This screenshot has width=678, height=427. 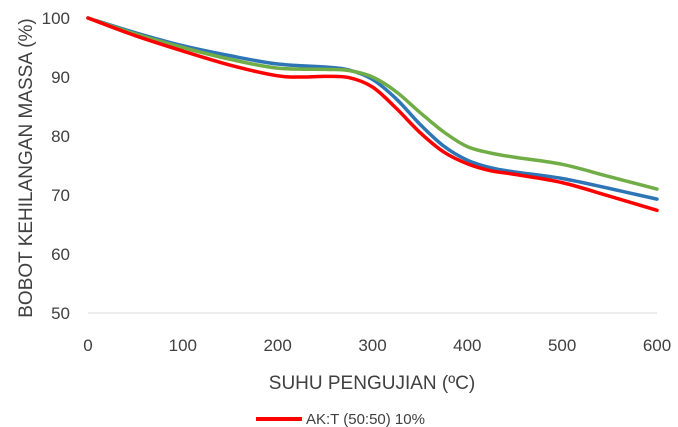 What do you see at coordinates (183, 345) in the screenshot?
I see `x-tick-label: 100` at bounding box center [183, 345].